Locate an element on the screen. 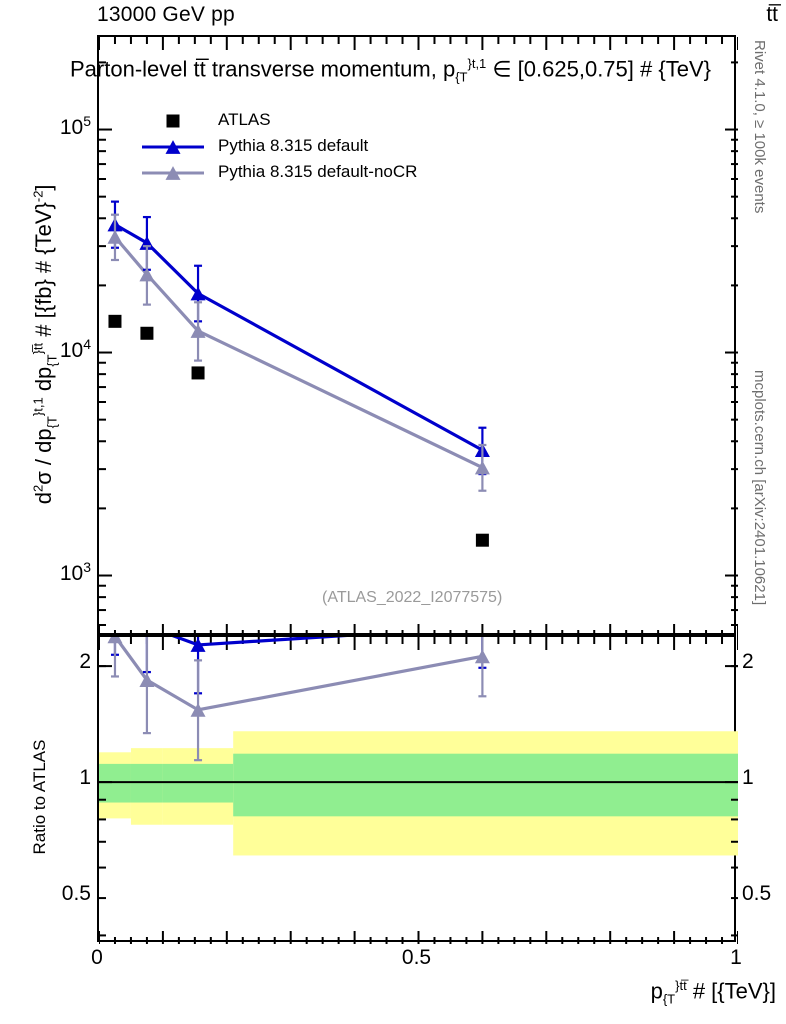  legend-label: Pythia 8.315 default-noCR is located at coordinates (318, 171).